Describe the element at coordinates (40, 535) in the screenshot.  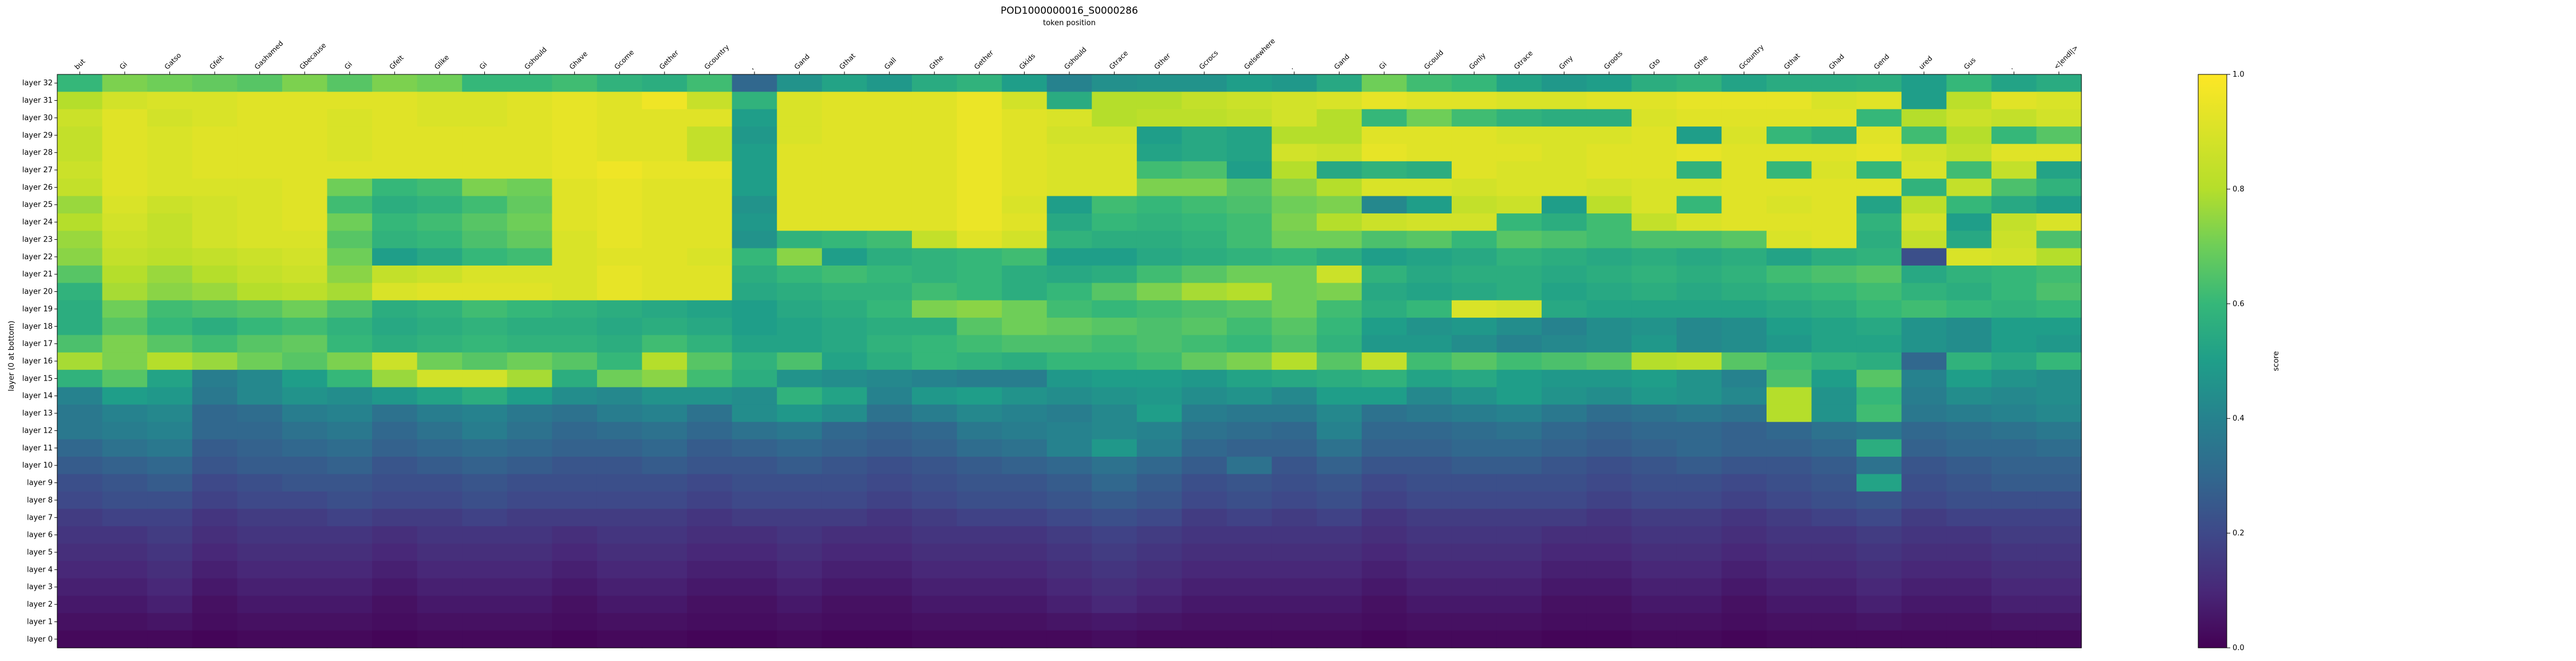
I see `y-tick-label: layer 6` at that location.